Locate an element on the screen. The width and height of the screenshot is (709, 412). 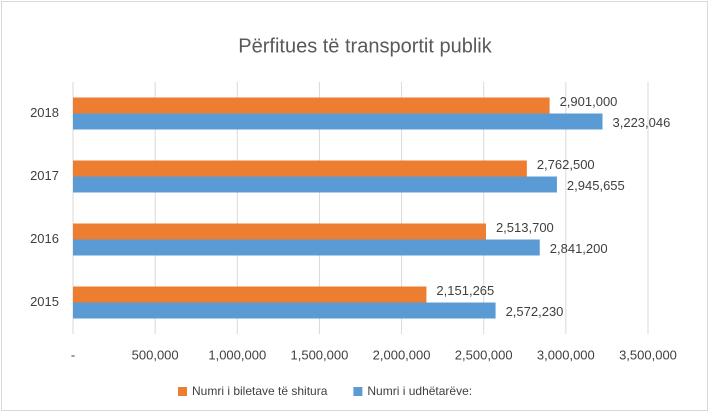
value-label: 2,572,230 is located at coordinates (535, 311).